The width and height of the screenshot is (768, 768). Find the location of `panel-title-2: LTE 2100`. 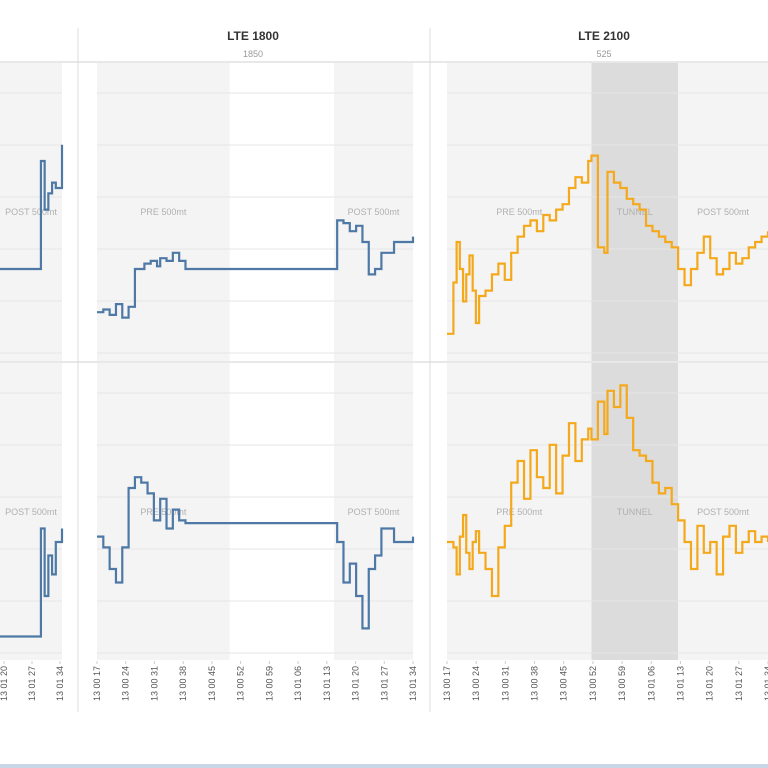

panel-title-2: LTE 2100 is located at coordinates (604, 36).